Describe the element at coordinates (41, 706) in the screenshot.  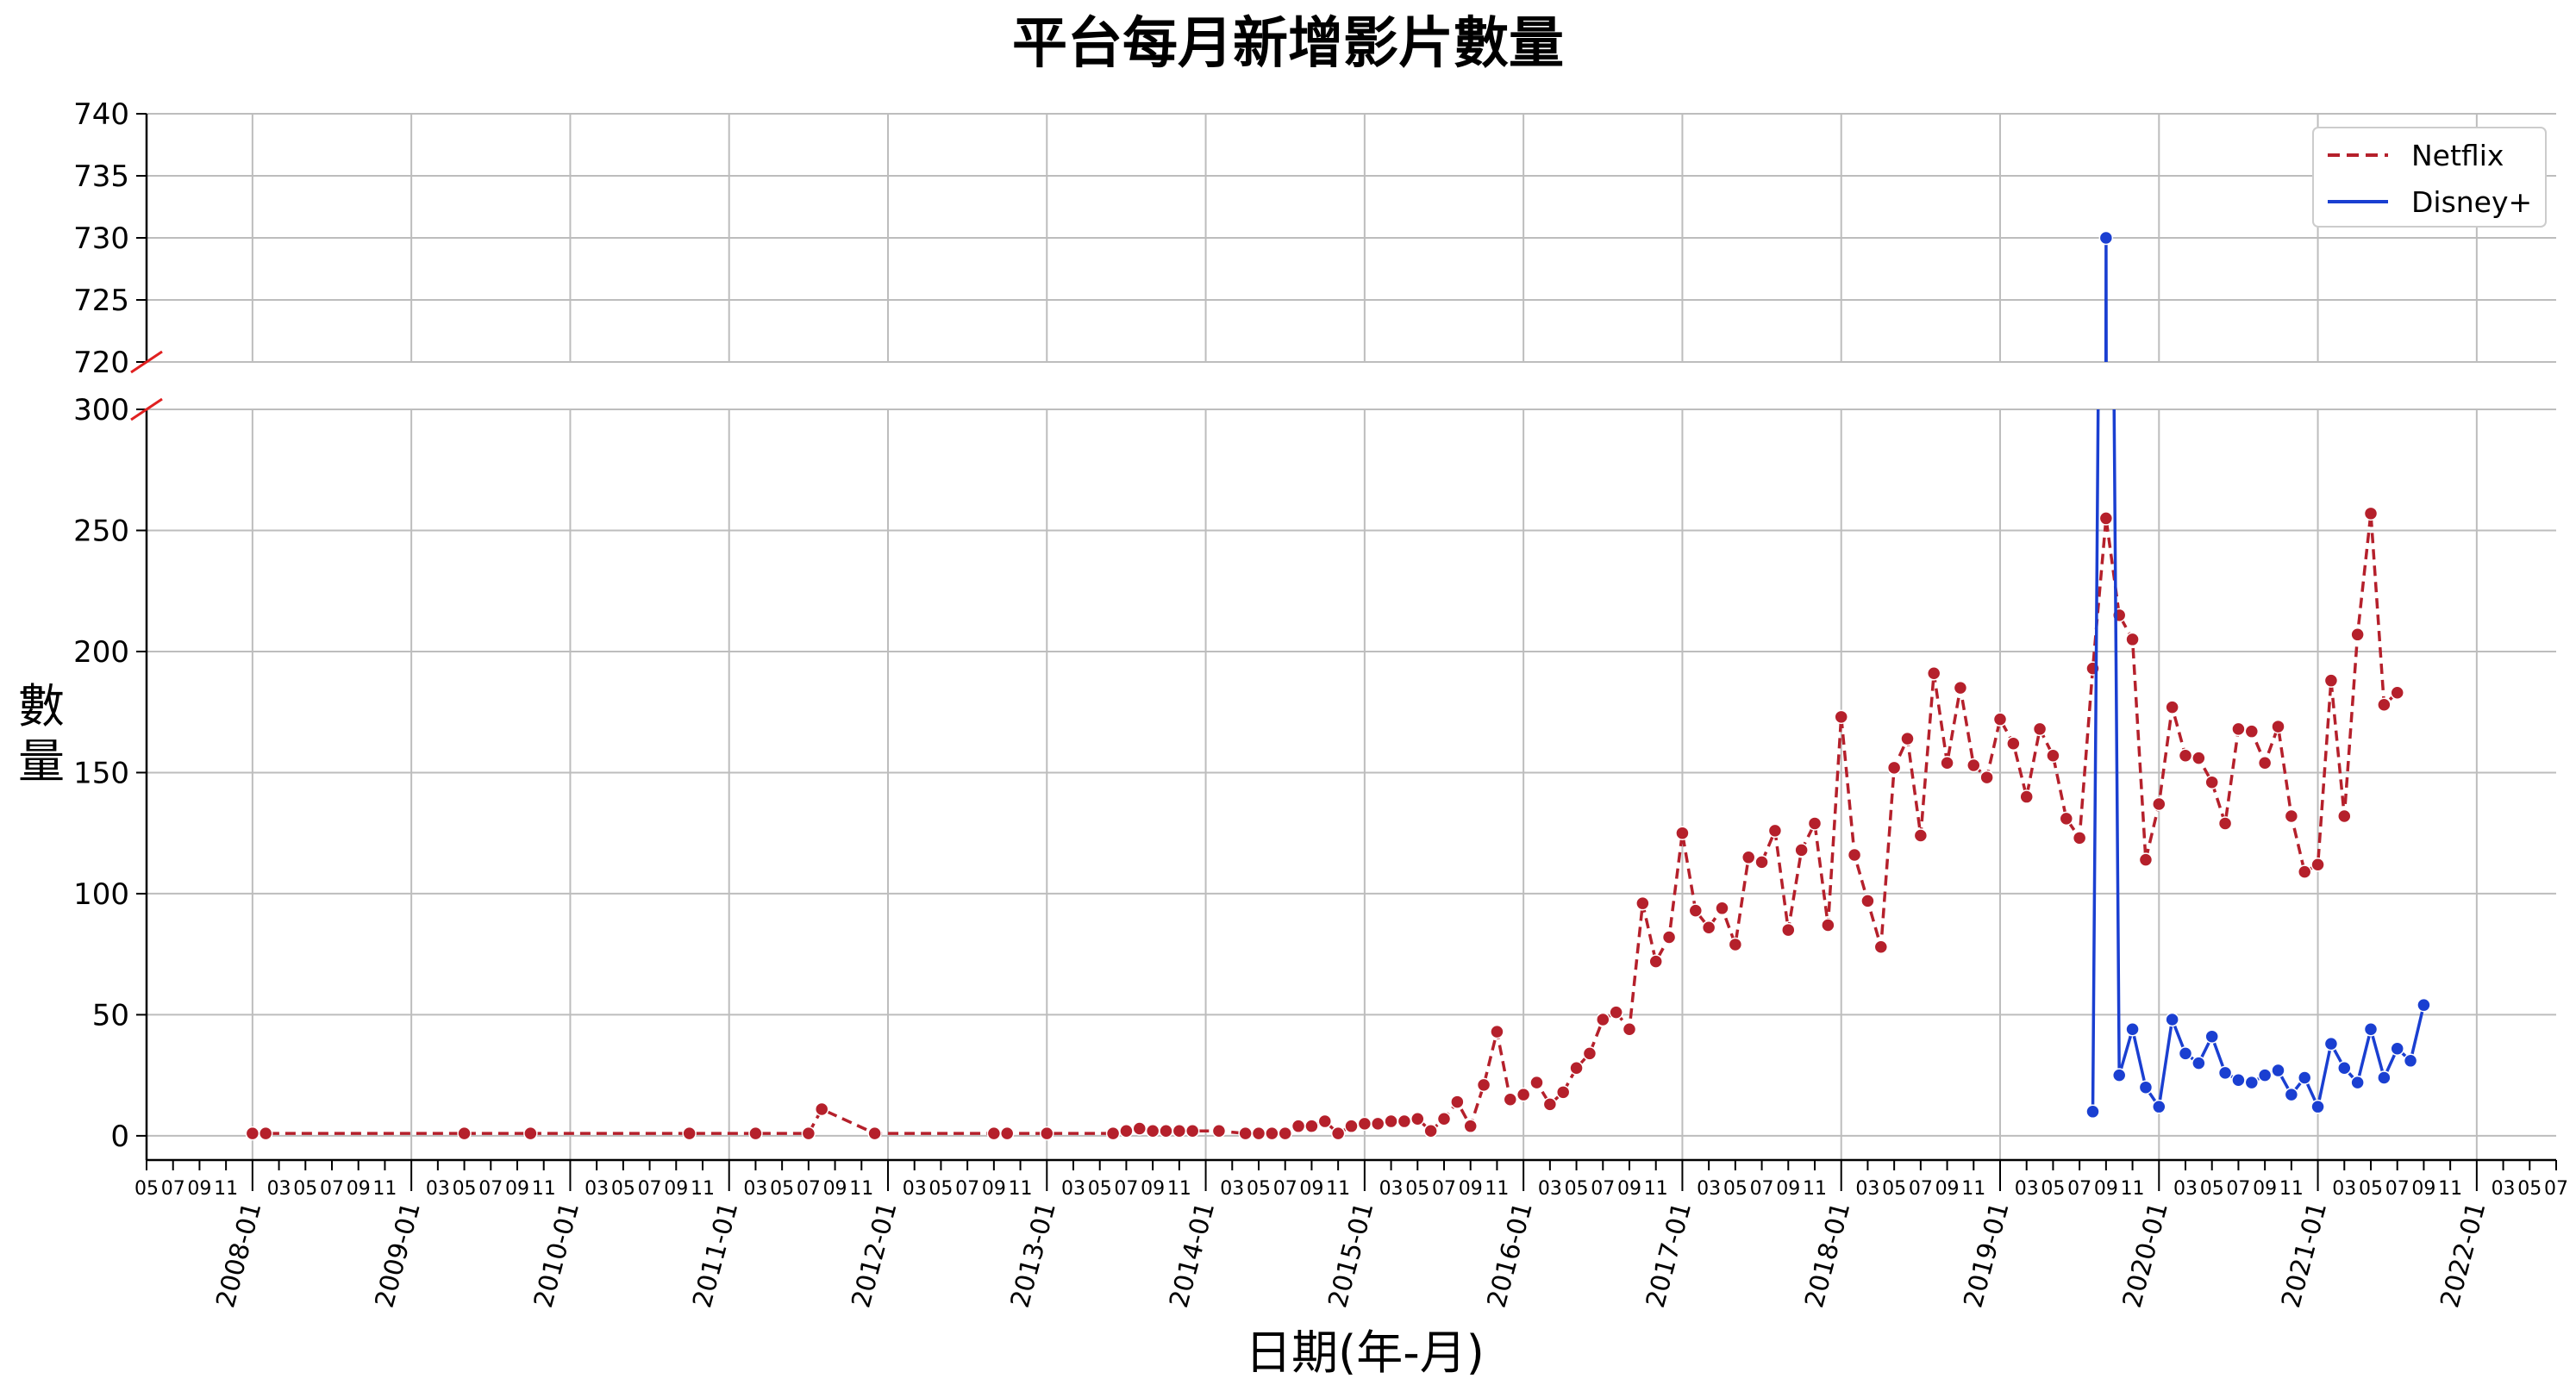
I see `y-axis-label-char-1: 數` at that location.